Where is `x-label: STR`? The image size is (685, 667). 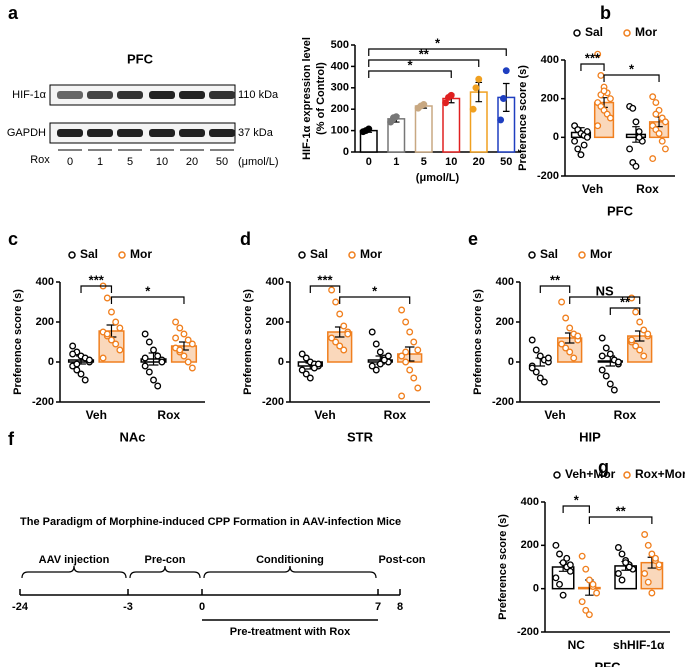
x-label: STR is located at coordinates (360, 436).